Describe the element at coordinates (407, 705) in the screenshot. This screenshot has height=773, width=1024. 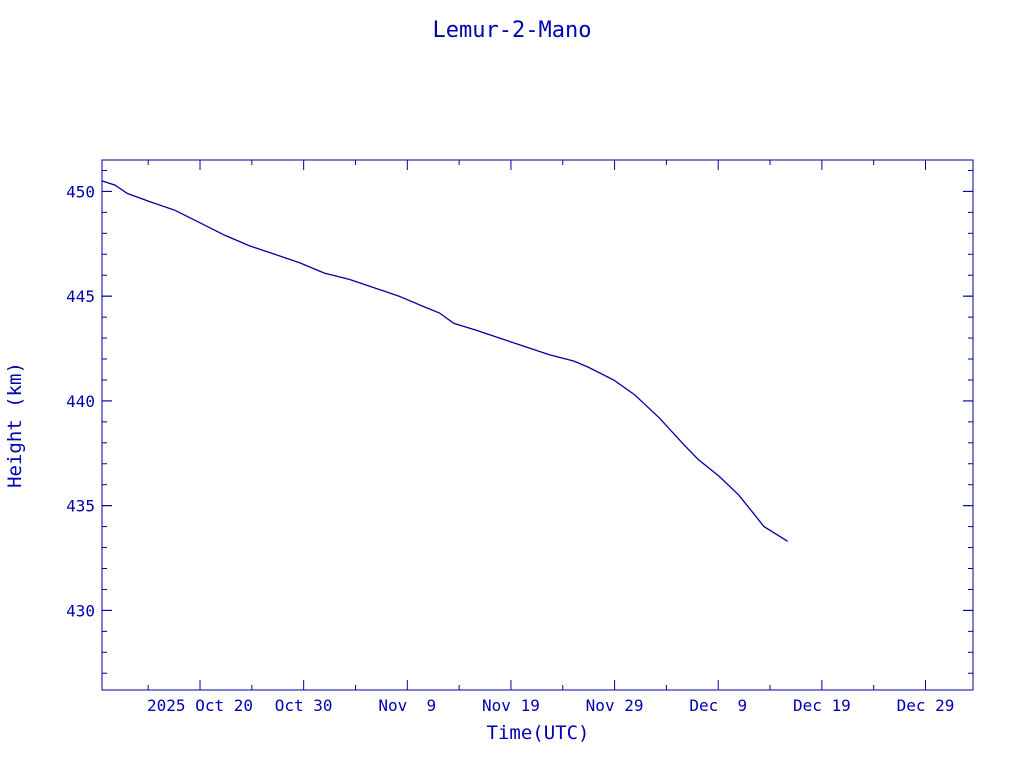
I see `x-tick-label: Nov 9` at that location.